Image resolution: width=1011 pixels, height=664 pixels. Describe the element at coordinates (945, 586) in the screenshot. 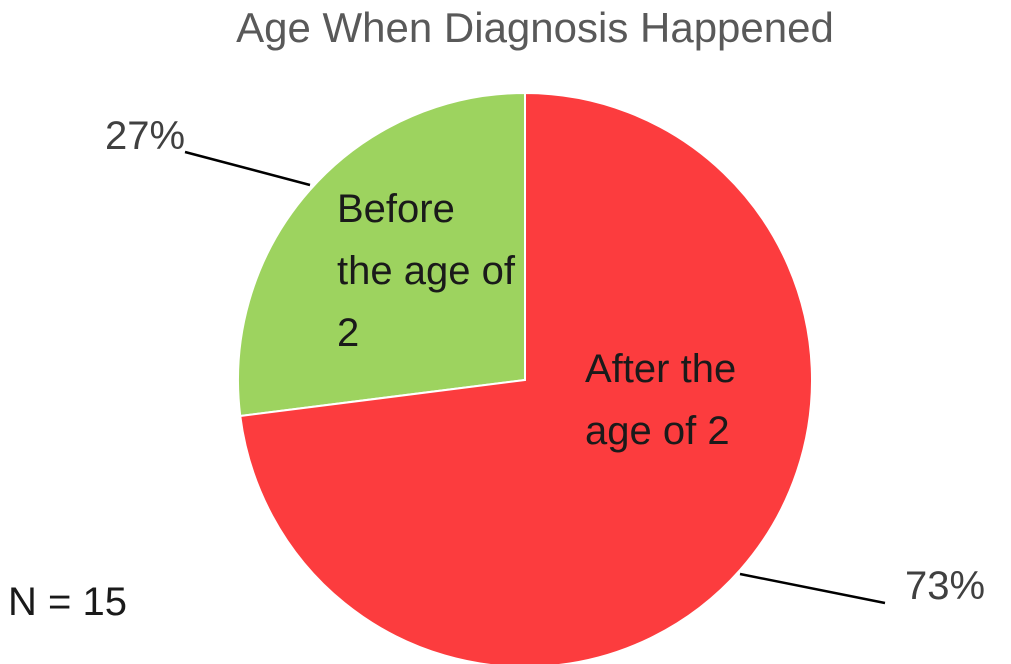

I see `value-label: 73%` at that location.